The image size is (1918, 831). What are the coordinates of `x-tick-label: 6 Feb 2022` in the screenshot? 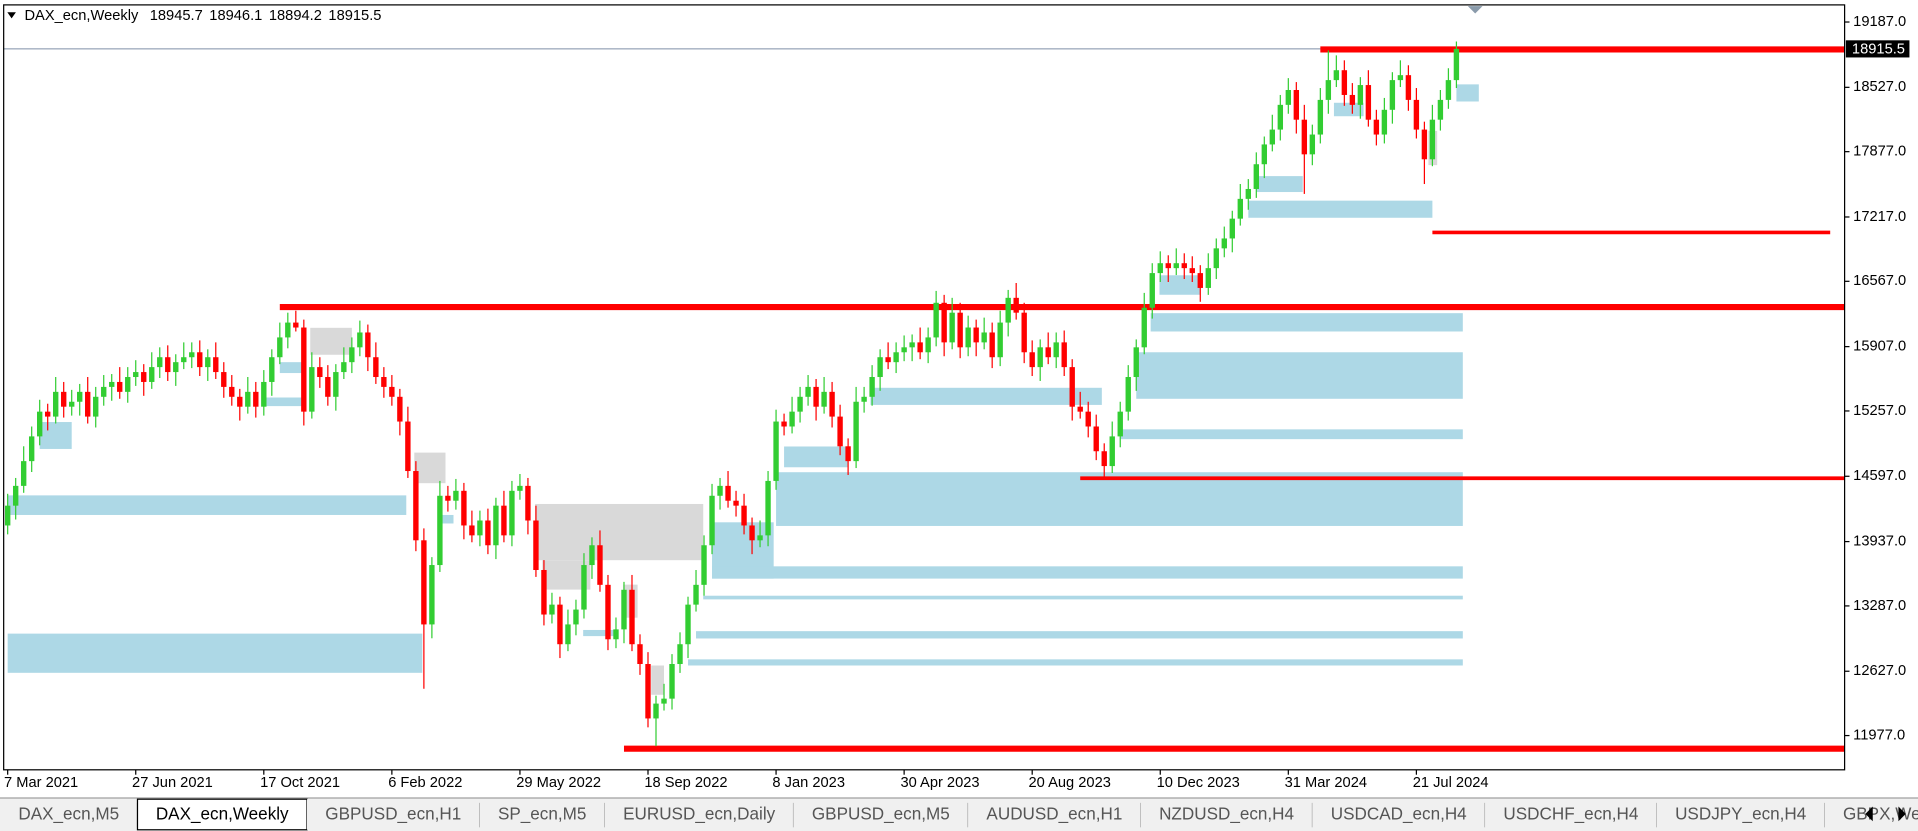 It's located at (425, 783).